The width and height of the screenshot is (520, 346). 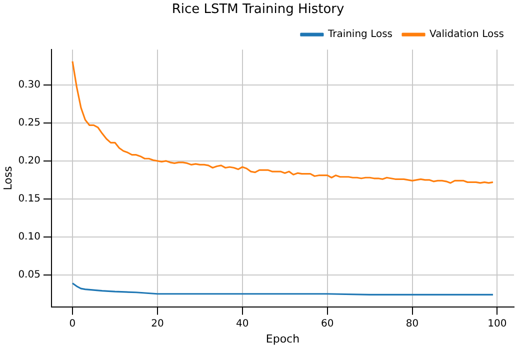 I want to click on x-tick-label: 0, so click(x=72, y=324).